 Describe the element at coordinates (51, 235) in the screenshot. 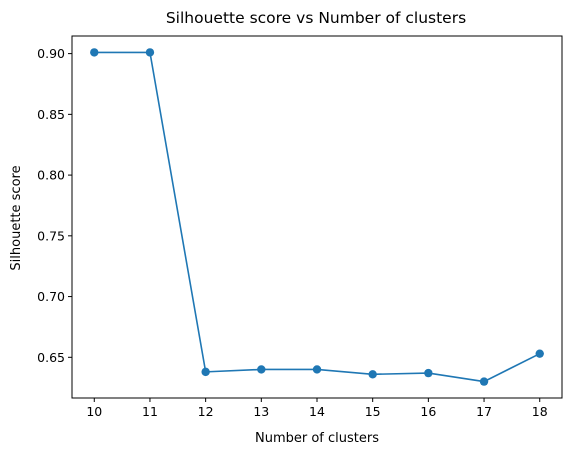

I see `y-tick-label: 0.75` at that location.